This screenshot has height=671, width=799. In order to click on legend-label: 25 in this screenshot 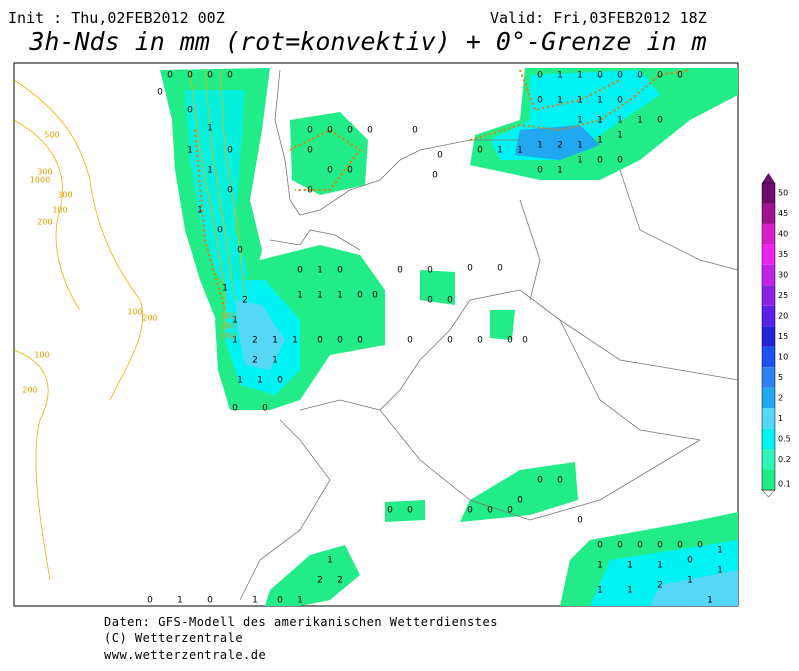, I will do `click(783, 295)`.